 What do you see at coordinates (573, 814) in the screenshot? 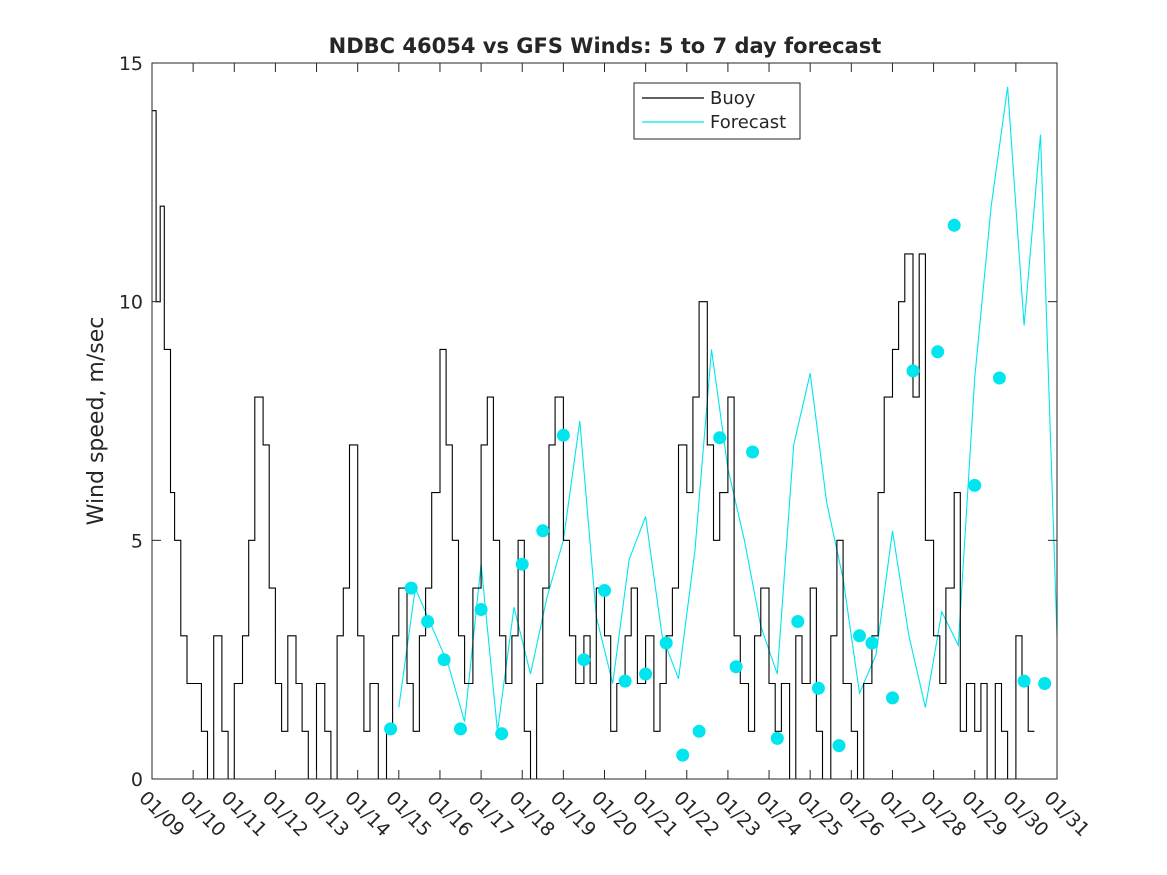
I see `x-tick-label: 01/19` at bounding box center [573, 814].